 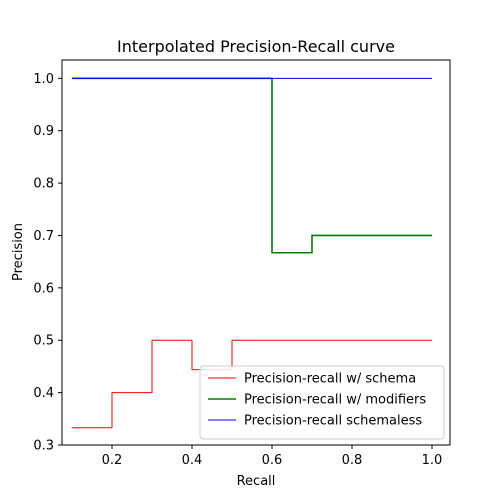 I want to click on x-axis: 0.2 0.4 0.6 0.8 1.0, so click(x=272, y=456).